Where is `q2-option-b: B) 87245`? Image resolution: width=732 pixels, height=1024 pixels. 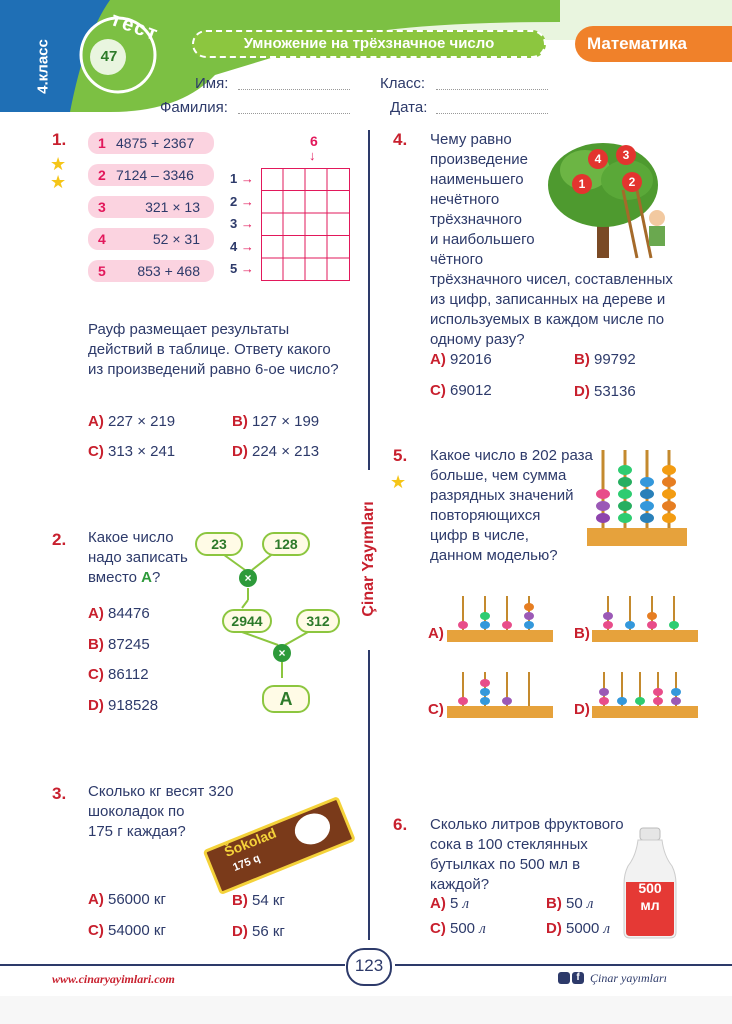
q2-option-b: B) 87245 is located at coordinates (119, 644).